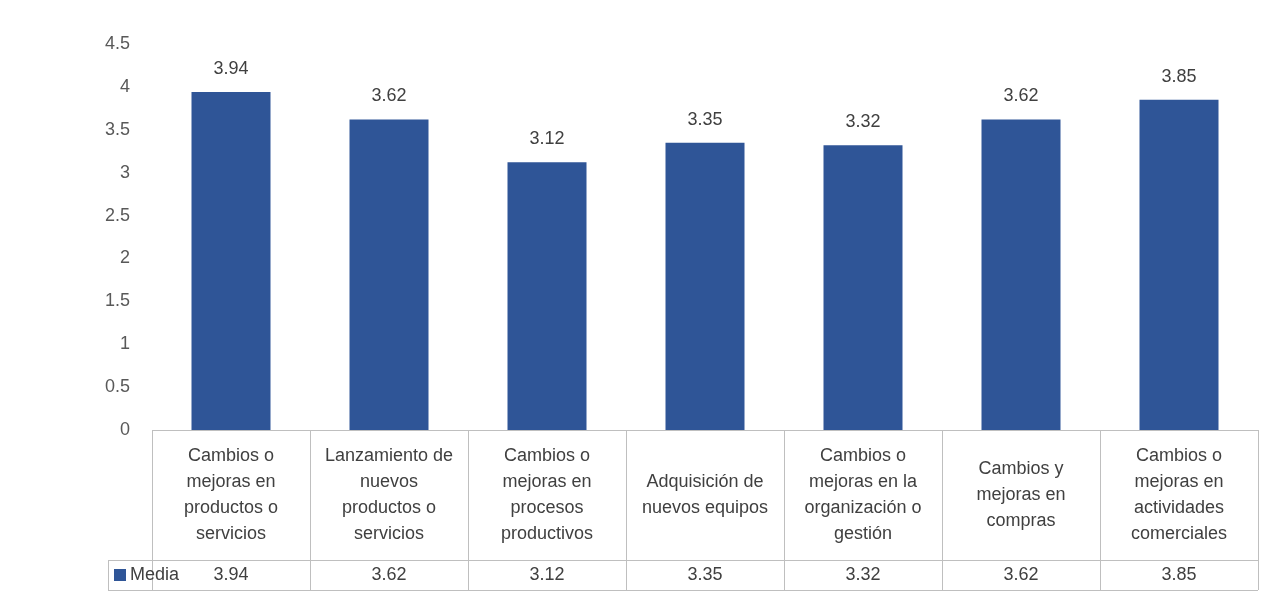 This screenshot has width=1275, height=599. What do you see at coordinates (1179, 573) in the screenshot?
I see `text: 3.85` at bounding box center [1179, 573].